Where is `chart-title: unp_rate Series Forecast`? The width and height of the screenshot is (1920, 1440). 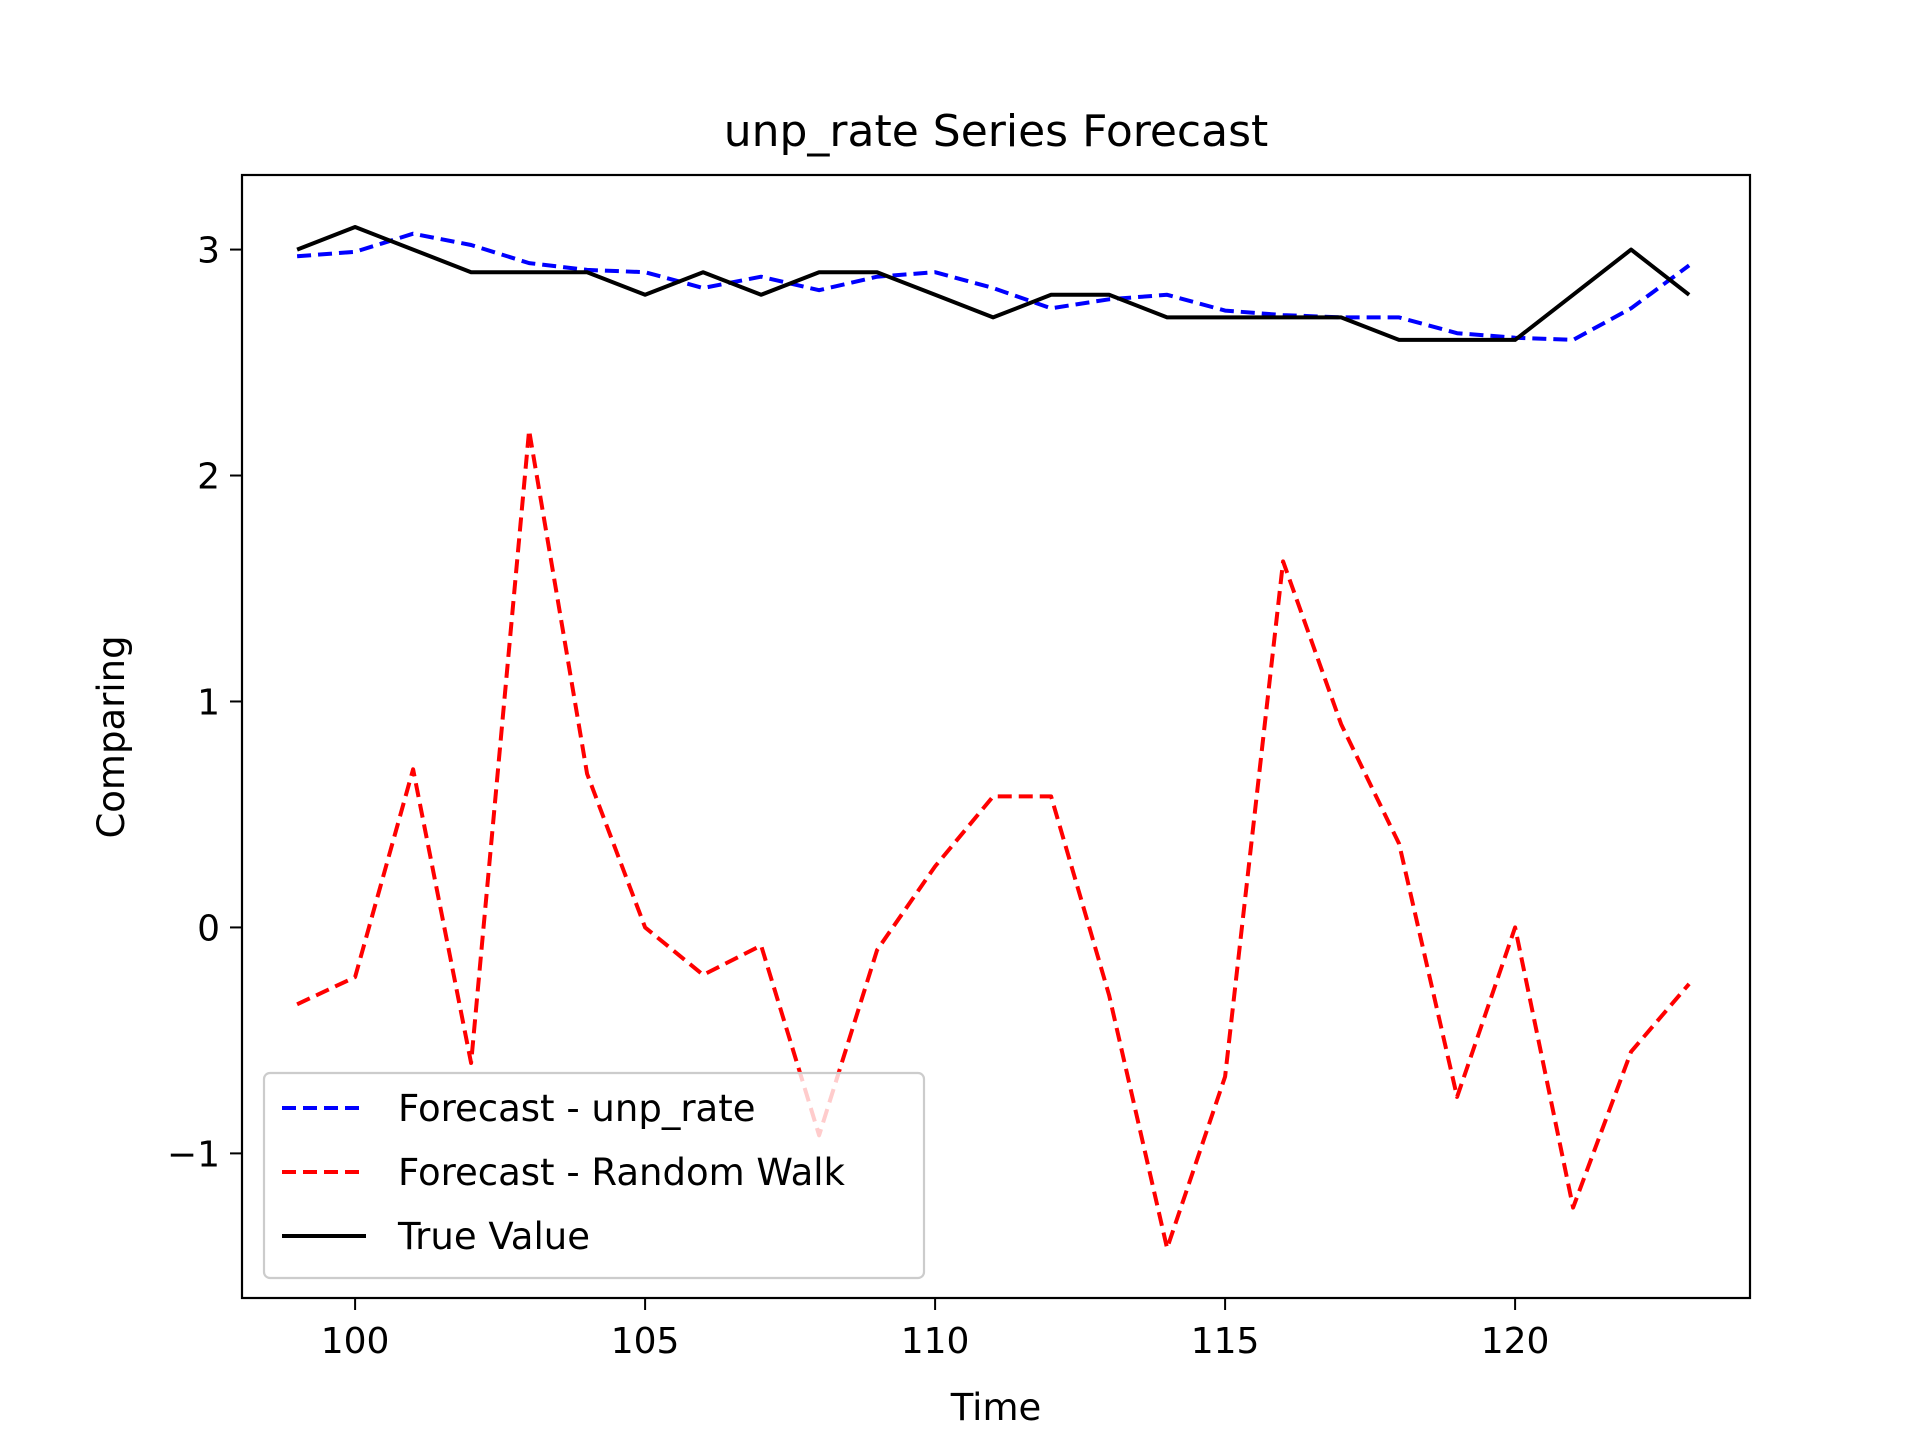
chart-title: unp_rate Series Forecast is located at coordinates (996, 131).